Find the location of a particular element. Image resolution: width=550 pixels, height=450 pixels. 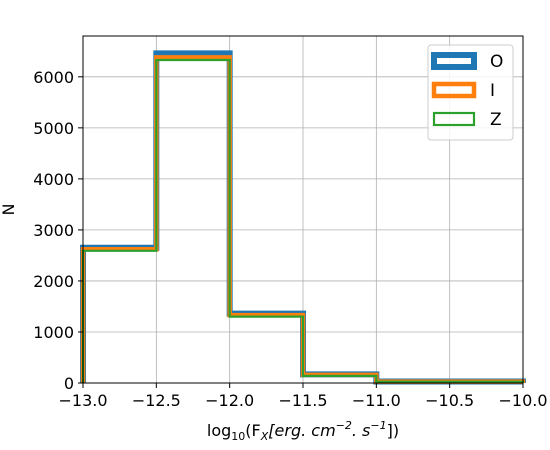

x-tick-label-6: −10.0 is located at coordinates (522, 400).